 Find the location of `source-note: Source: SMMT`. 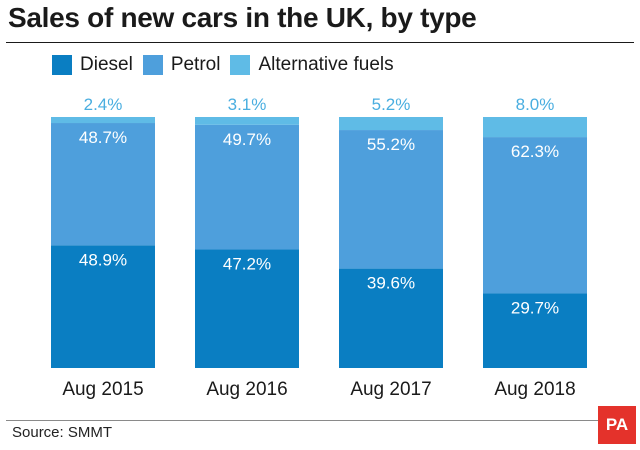

source-note: Source: SMMT is located at coordinates (62, 432).